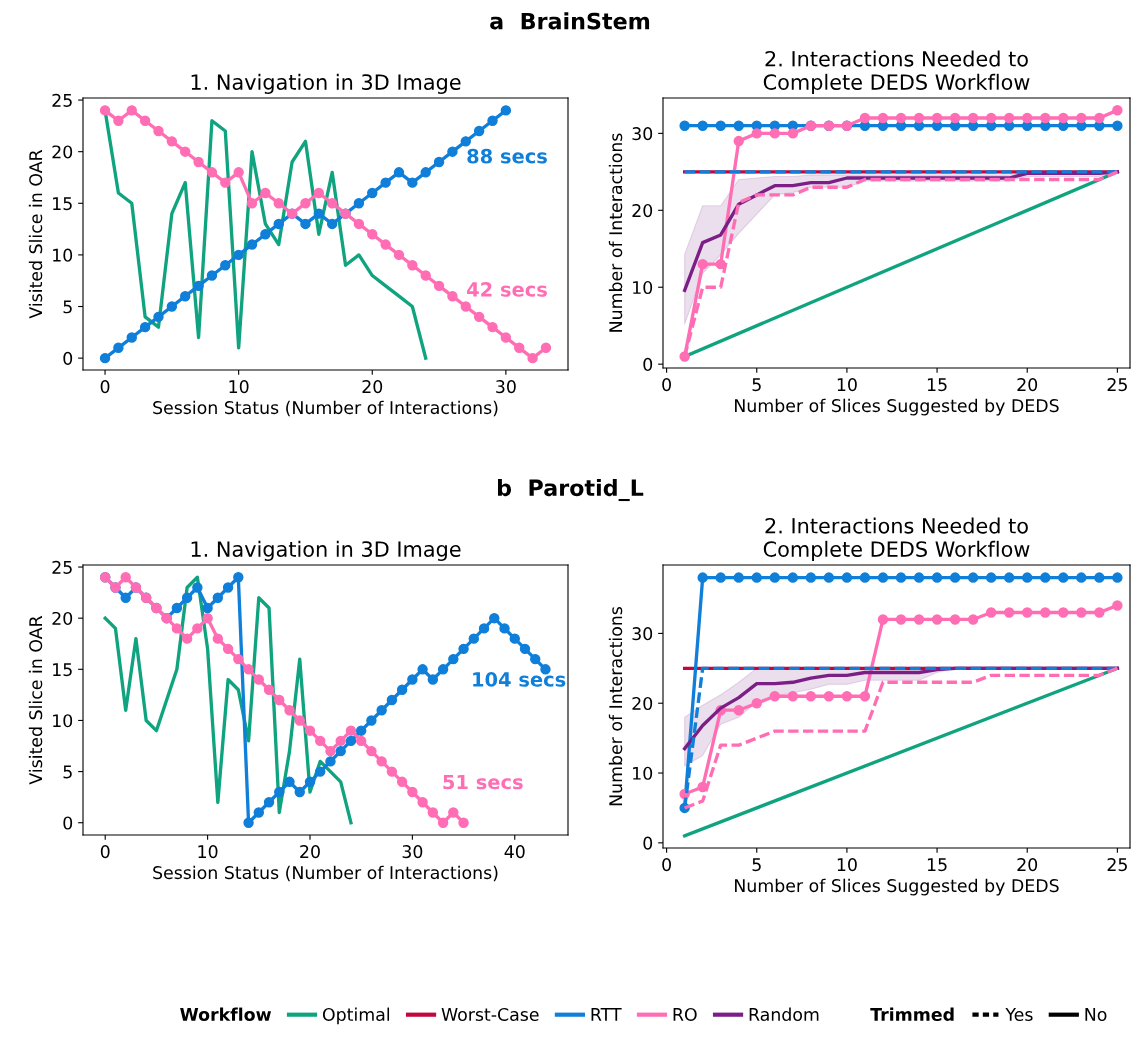 The image size is (1140, 1040). What do you see at coordinates (666, 865) in the screenshot?
I see `x-tick-label: 0` at bounding box center [666, 865].